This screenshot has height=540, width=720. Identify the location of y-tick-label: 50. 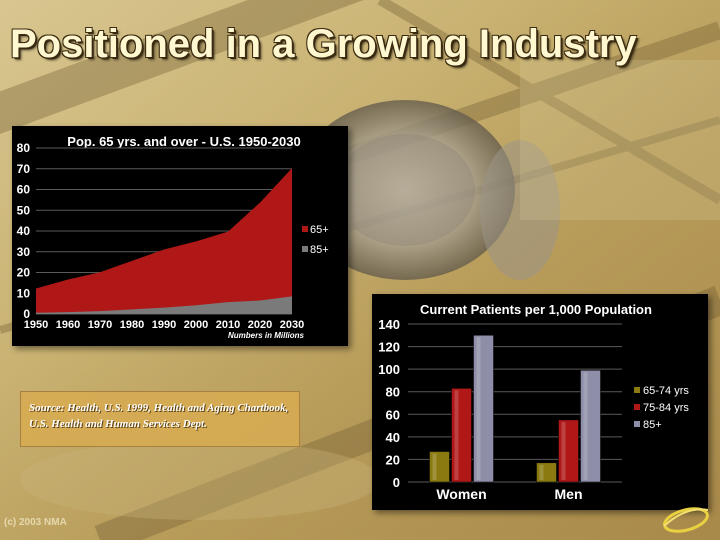
(24, 210).